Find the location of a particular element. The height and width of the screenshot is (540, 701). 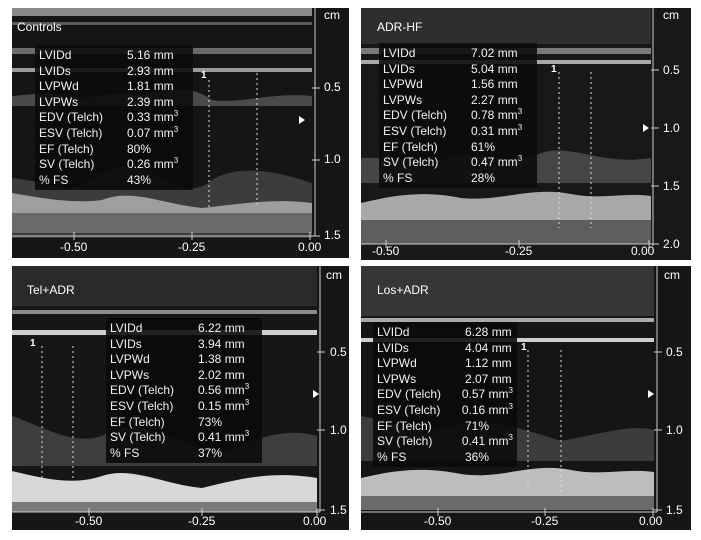

focus-marker-icon is located at coordinates (646, 128).